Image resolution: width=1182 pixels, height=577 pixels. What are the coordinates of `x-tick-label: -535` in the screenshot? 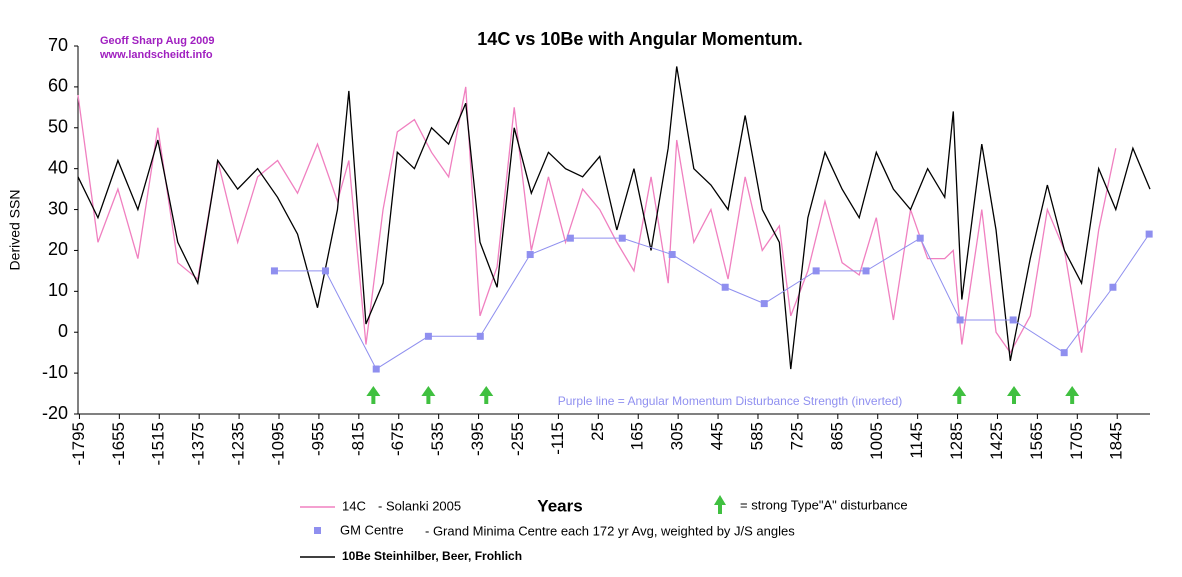 It's located at (437, 439).